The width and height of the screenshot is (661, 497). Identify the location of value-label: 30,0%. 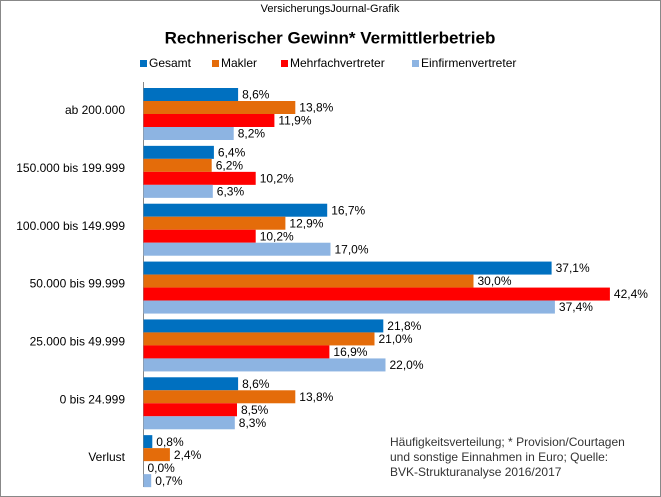
(495, 281).